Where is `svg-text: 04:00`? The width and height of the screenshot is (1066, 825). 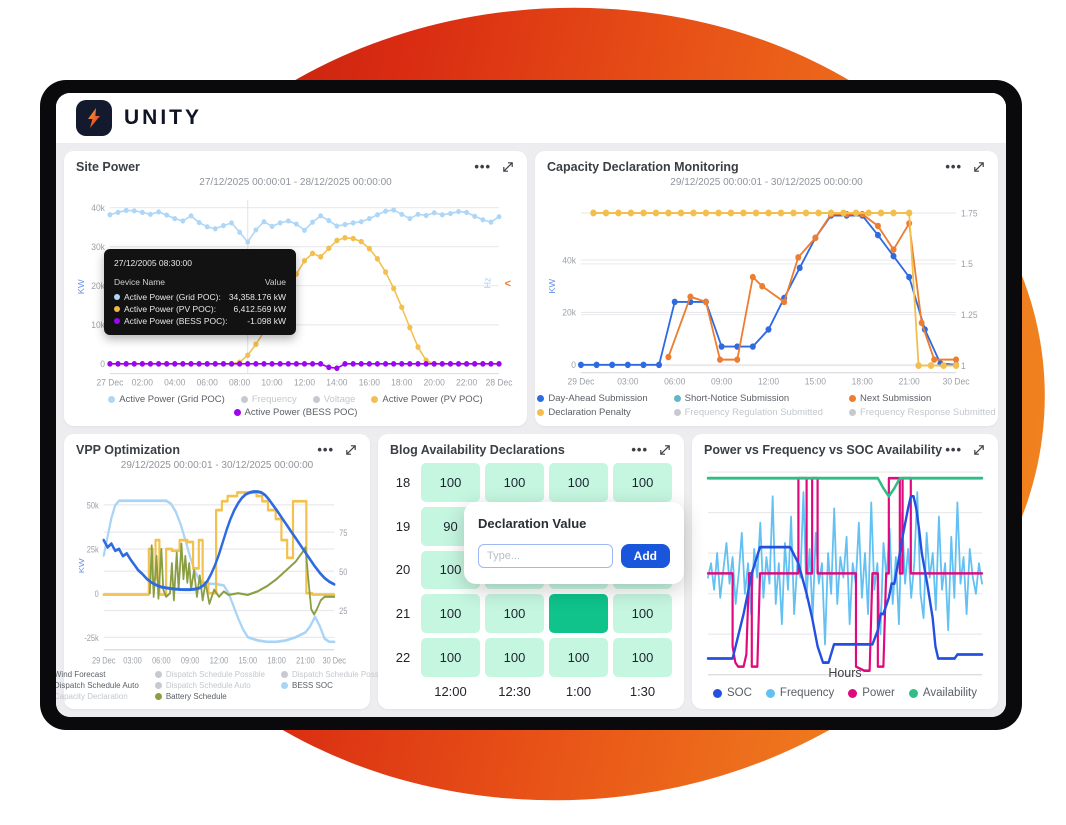 svg-text: 04:00 is located at coordinates (174, 382).